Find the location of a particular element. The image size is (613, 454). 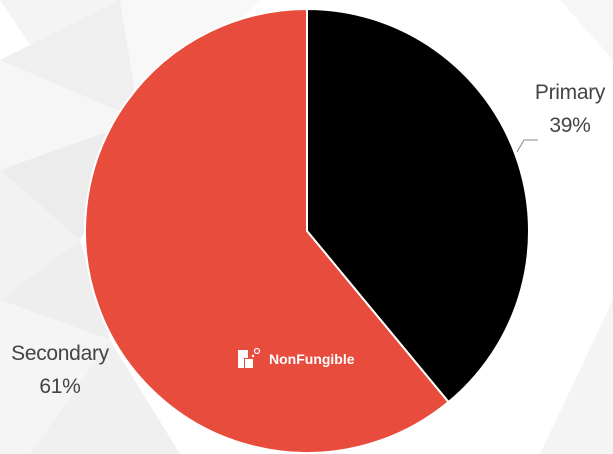

slice-label-primary-name: Primary is located at coordinates (570, 92).